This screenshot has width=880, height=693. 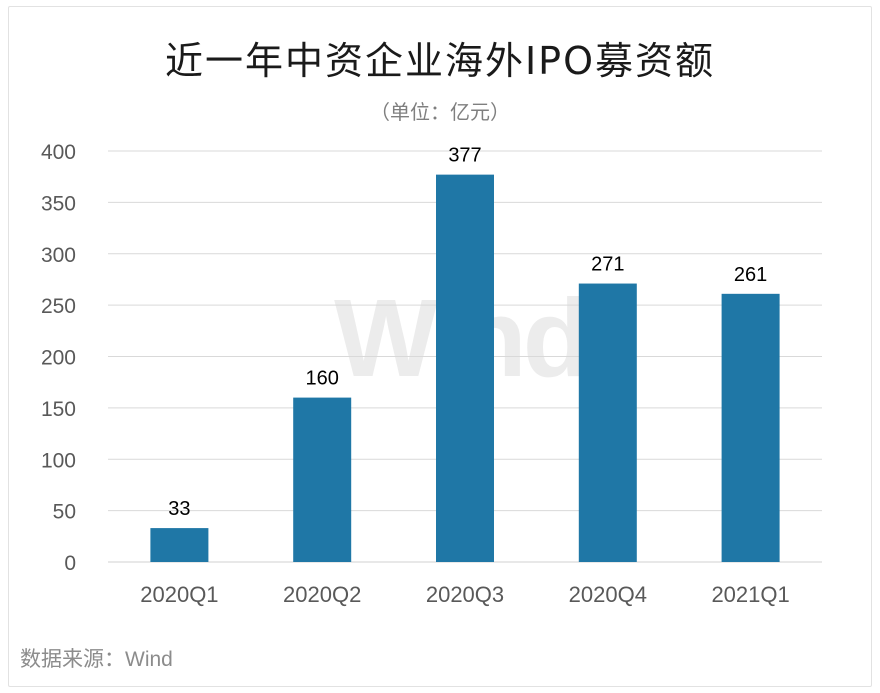 What do you see at coordinates (64, 512) in the screenshot?
I see `y-tick-label: 50` at bounding box center [64, 512].